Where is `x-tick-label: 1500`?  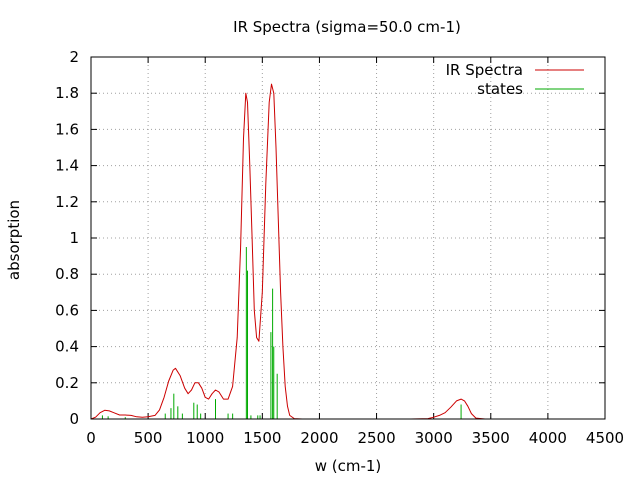 x-tick-label: 1500 is located at coordinates (262, 438).